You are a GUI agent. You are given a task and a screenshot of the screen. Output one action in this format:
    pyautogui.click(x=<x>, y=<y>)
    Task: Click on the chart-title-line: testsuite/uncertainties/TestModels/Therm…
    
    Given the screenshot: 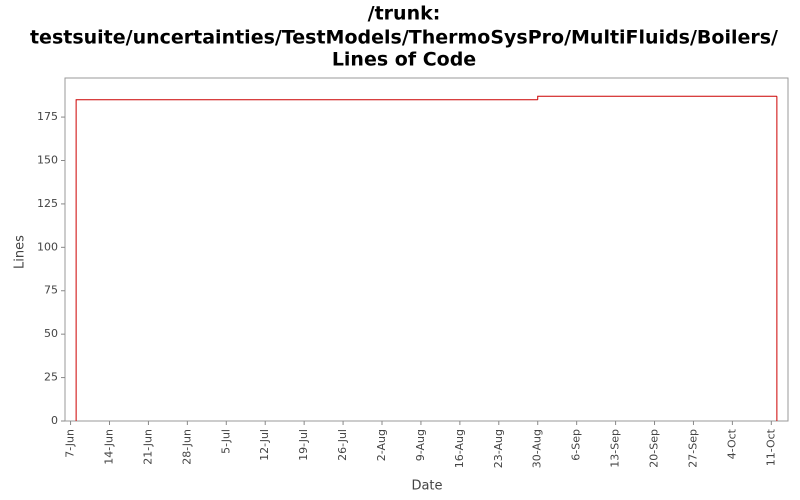 What is the action you would take?
    pyautogui.click(x=404, y=38)
    